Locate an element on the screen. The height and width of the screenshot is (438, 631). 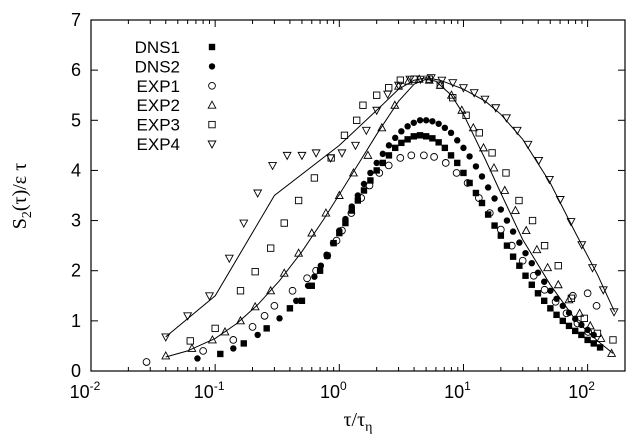
y-tick-label: 3 is located at coordinates (76, 221).